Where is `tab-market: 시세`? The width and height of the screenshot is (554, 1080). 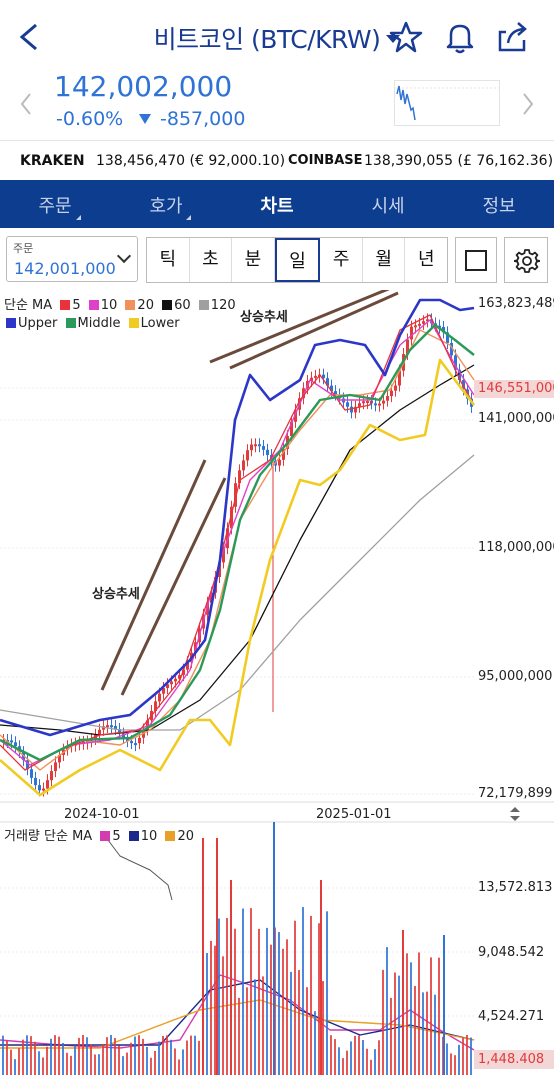
tab-market: 시세 is located at coordinates (388, 206).